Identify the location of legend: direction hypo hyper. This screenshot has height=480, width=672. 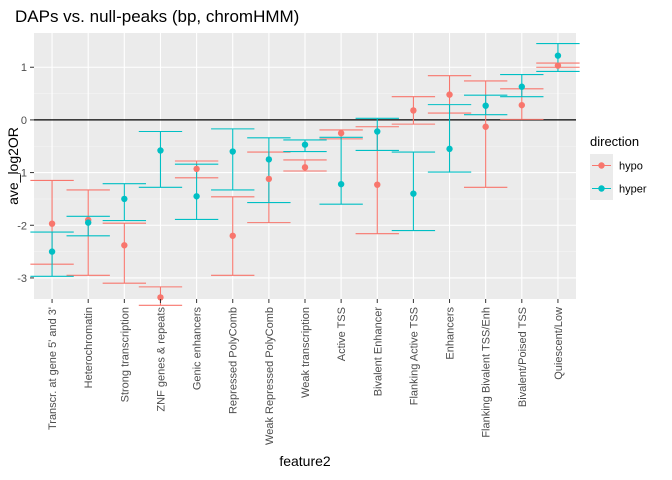
(618, 167).